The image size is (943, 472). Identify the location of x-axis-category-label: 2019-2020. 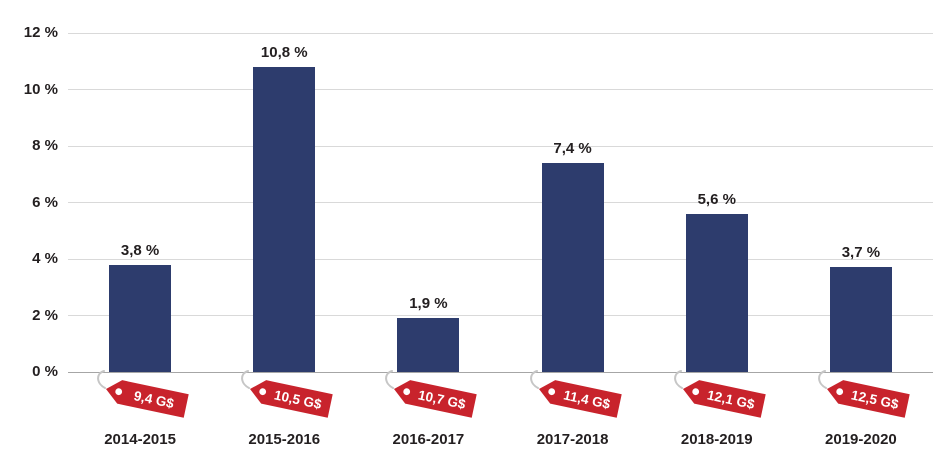
(861, 439).